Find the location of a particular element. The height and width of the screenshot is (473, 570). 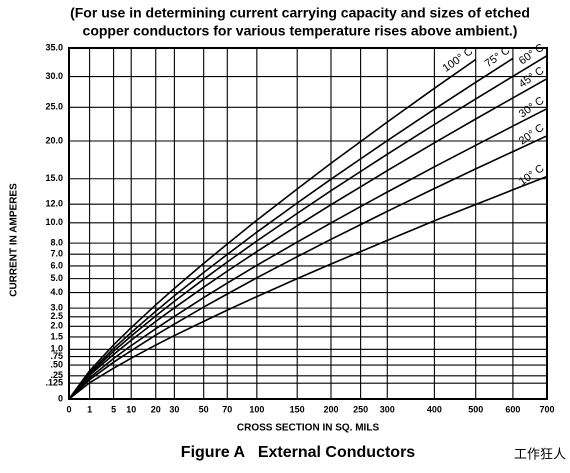

y-tick-label: 3.0 is located at coordinates (56, 307).